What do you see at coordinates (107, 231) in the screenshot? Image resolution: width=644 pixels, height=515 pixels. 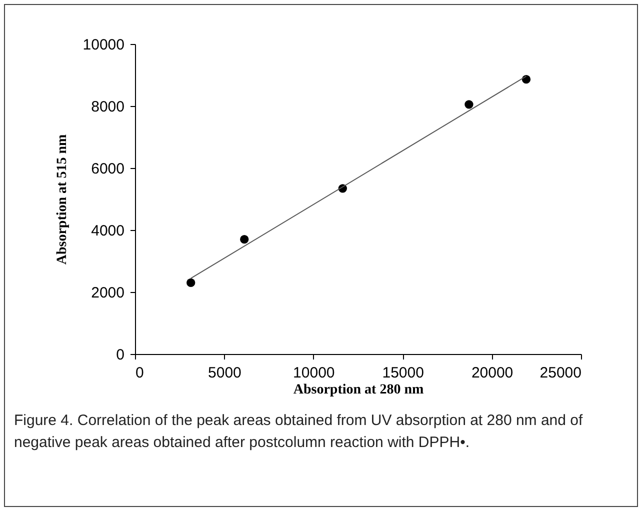 I see `y-tick-label: 4000` at bounding box center [107, 231].